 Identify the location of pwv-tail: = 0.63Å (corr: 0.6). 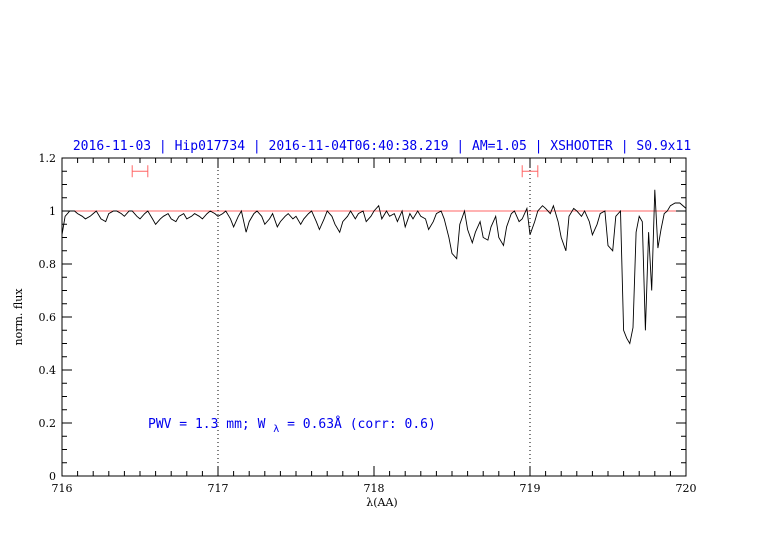
(361, 424).